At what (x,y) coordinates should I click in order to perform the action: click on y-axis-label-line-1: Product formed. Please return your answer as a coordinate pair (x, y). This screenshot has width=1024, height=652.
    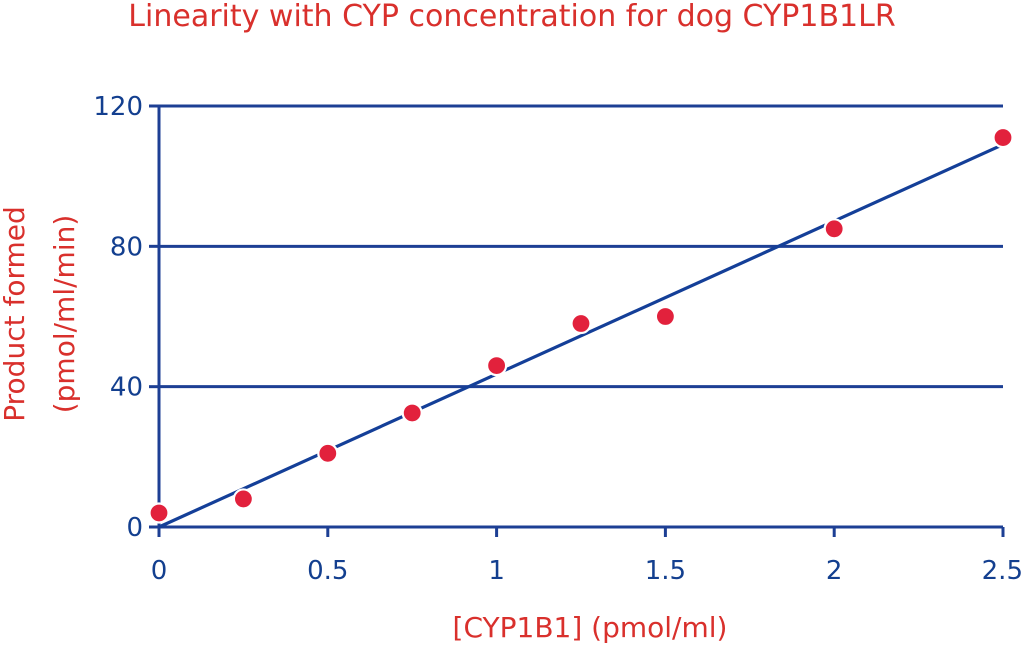
    Looking at the image, I should click on (15, 314).